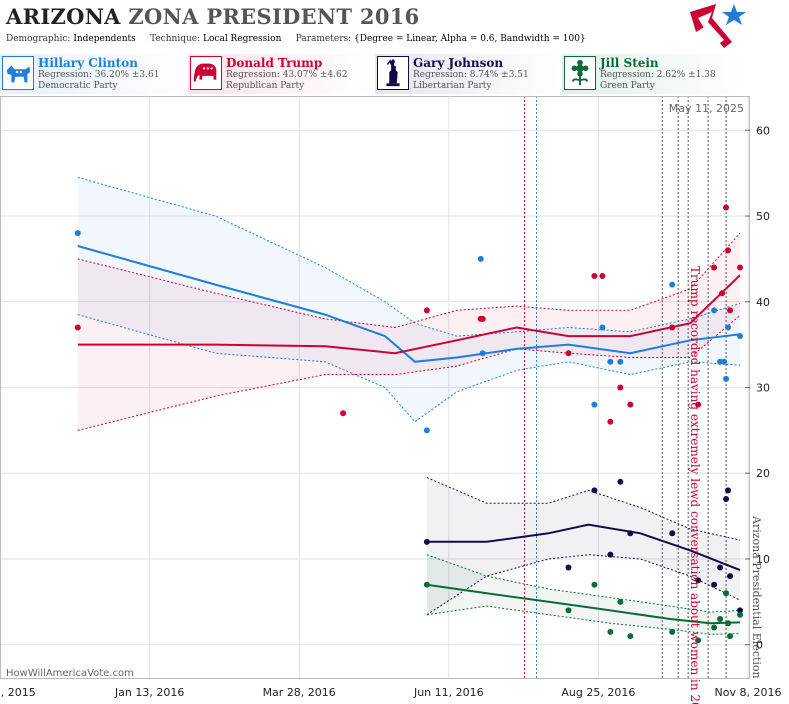  What do you see at coordinates (763, 388) in the screenshot?
I see `y-tick-label: 30` at bounding box center [763, 388].